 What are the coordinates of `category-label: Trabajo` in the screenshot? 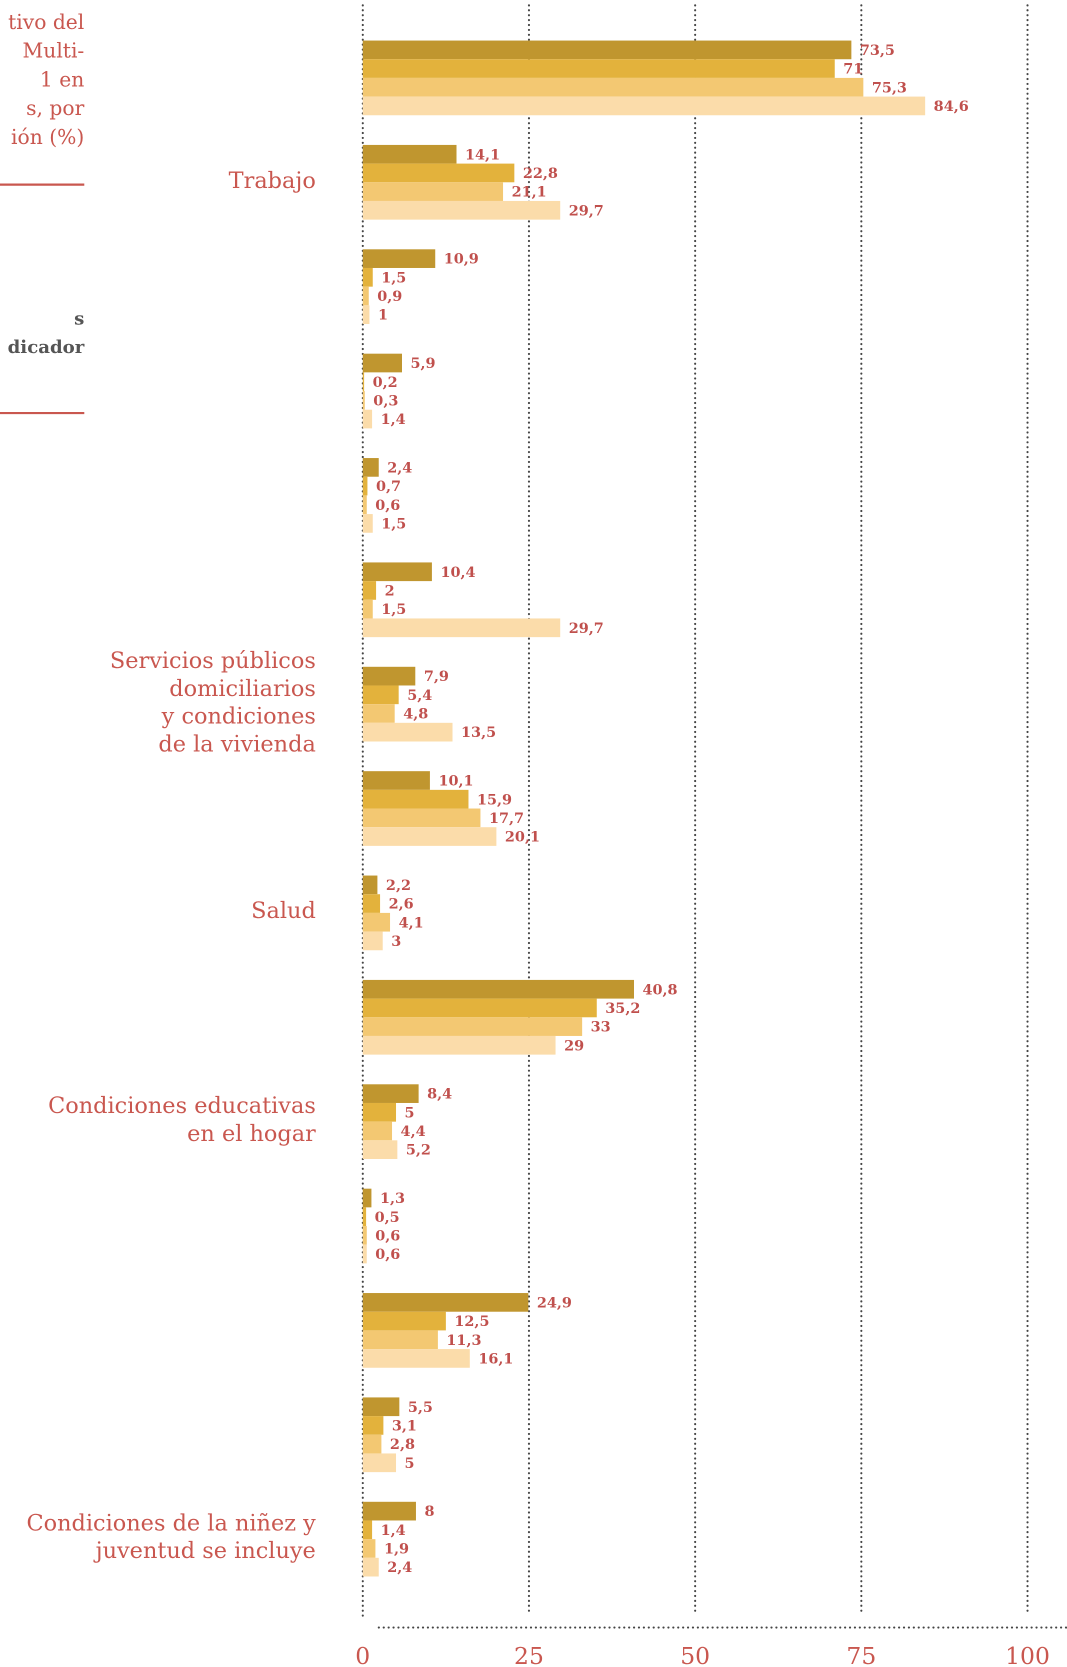 It's located at (272, 180).